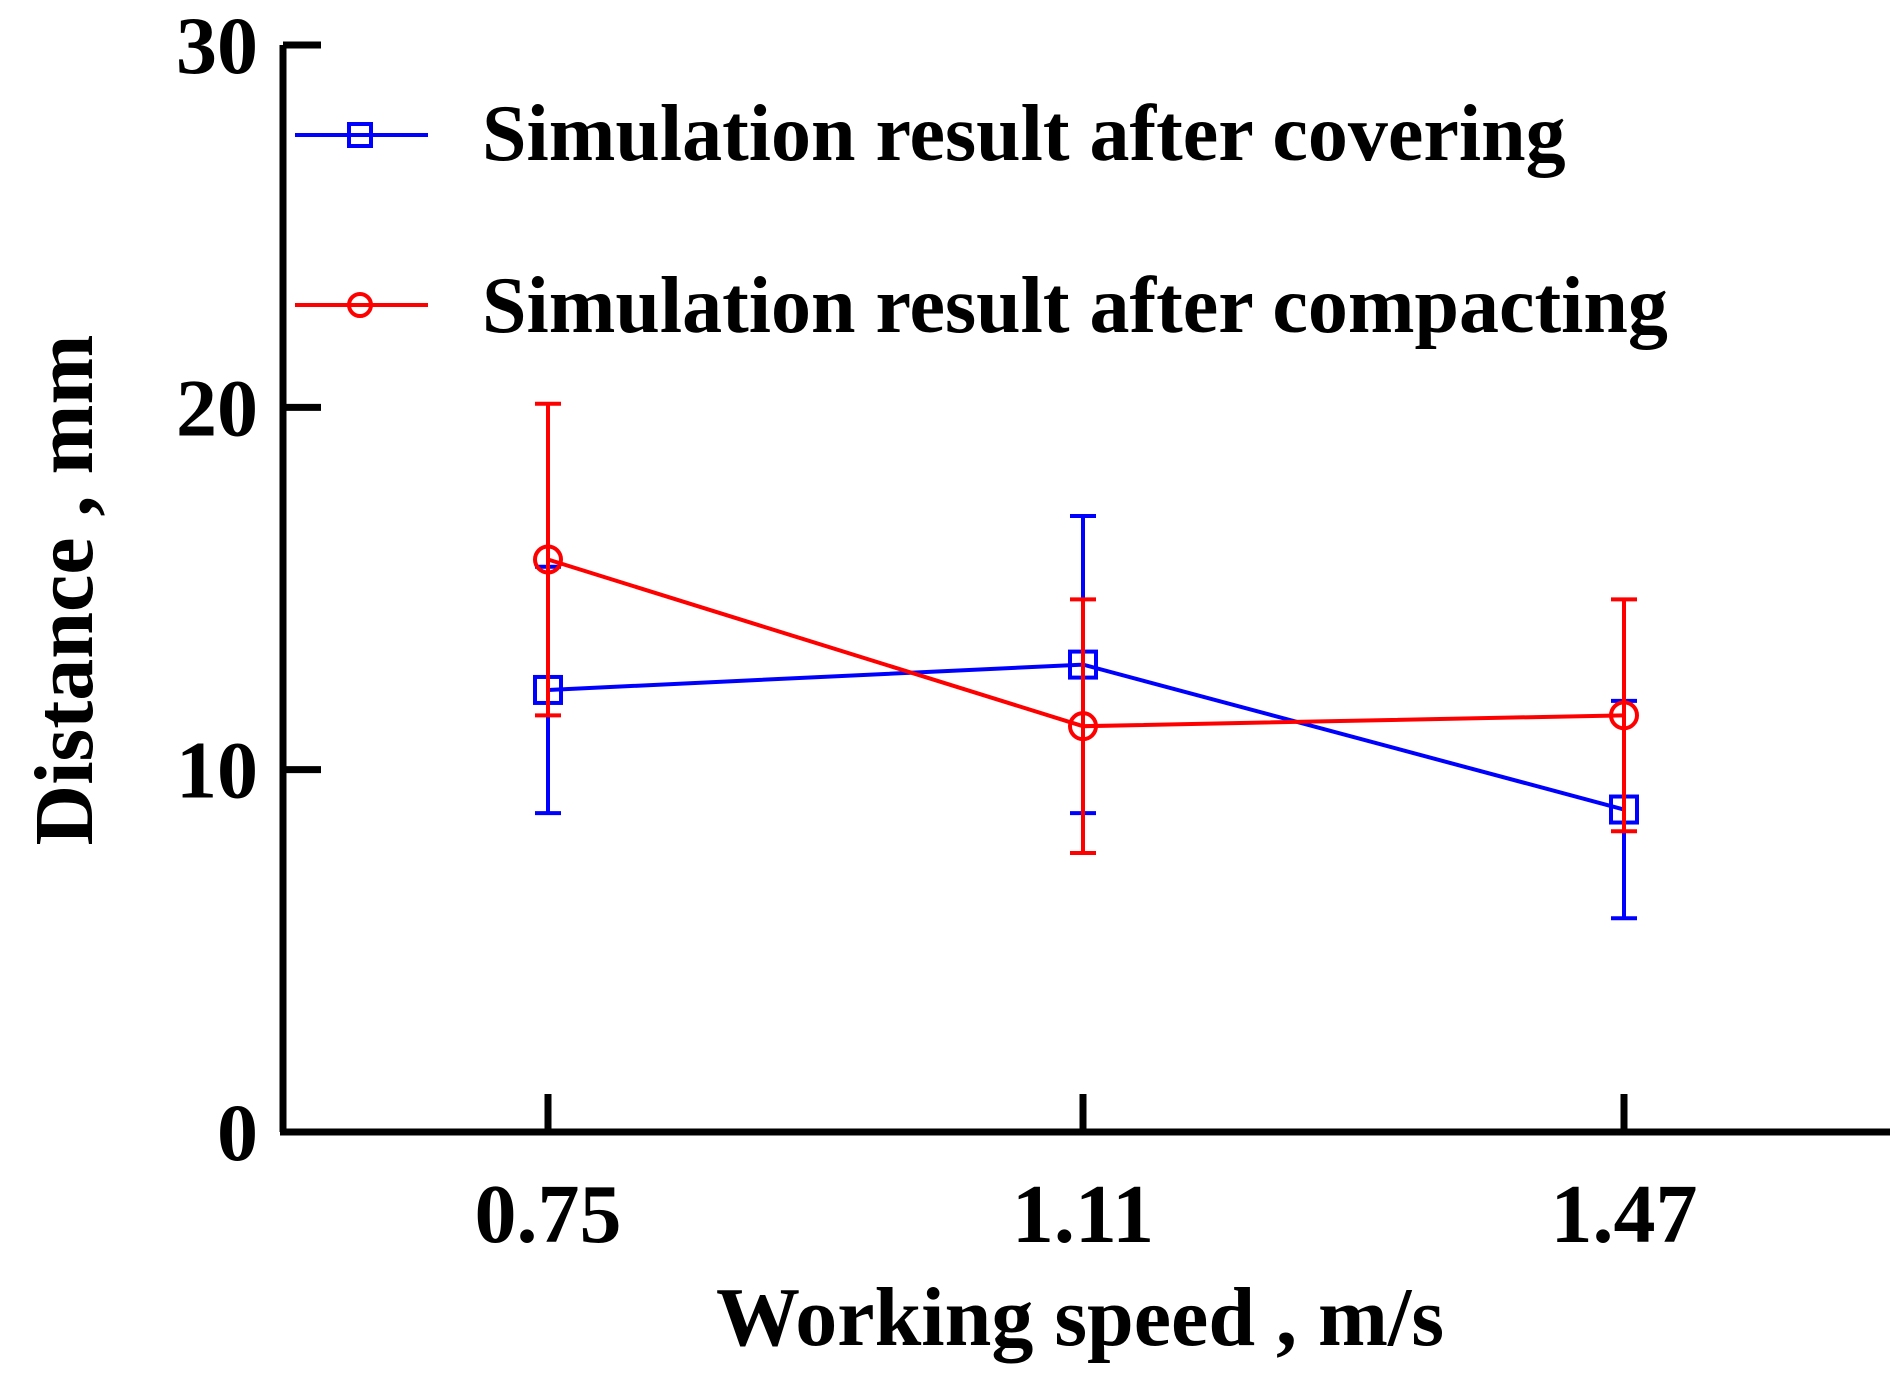 This screenshot has height=1398, width=1901. What do you see at coordinates (1086, 643) in the screenshot?
I see `series-line` at bounding box center [1086, 643].